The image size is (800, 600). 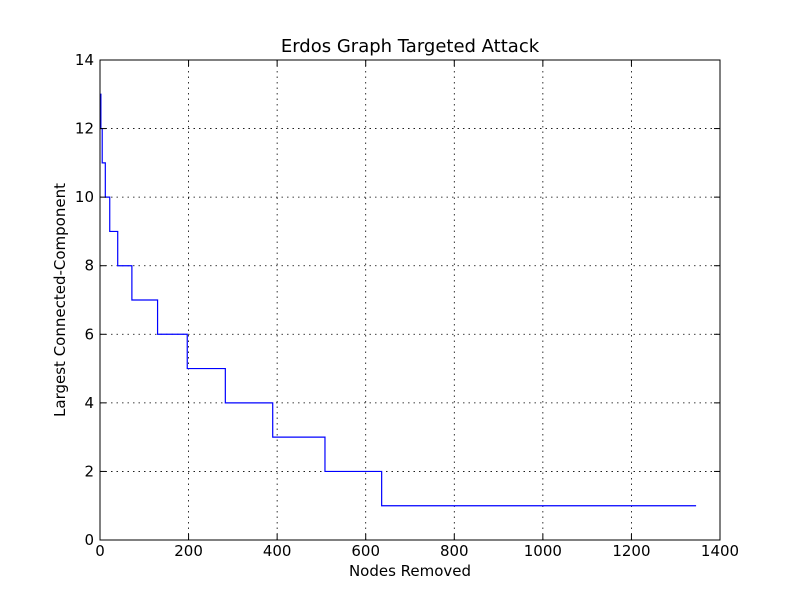 I want to click on y-tick-label: 12, so click(x=84, y=129).